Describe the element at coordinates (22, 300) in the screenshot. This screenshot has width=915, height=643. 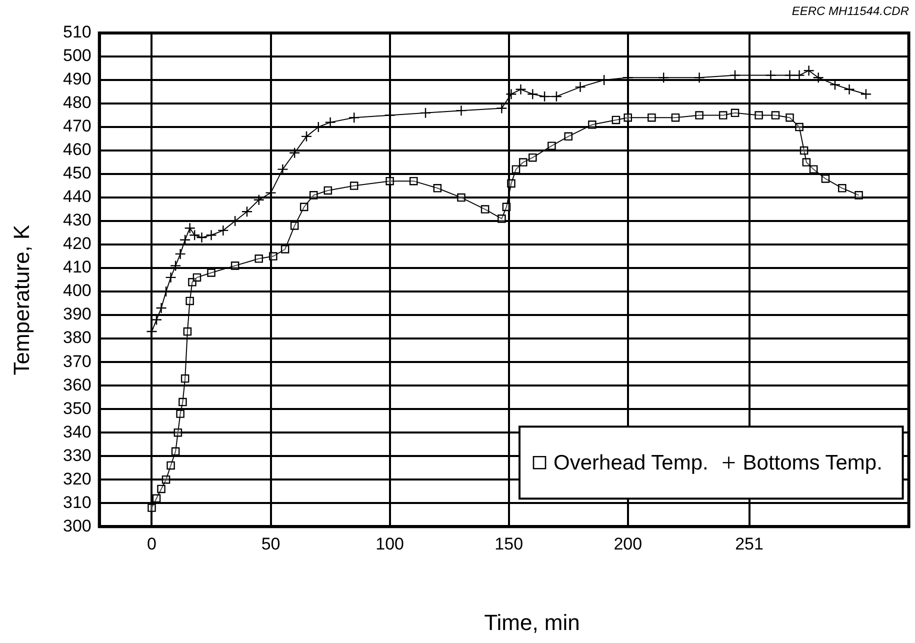
I see `y-axis-title: Temperature, K` at that location.